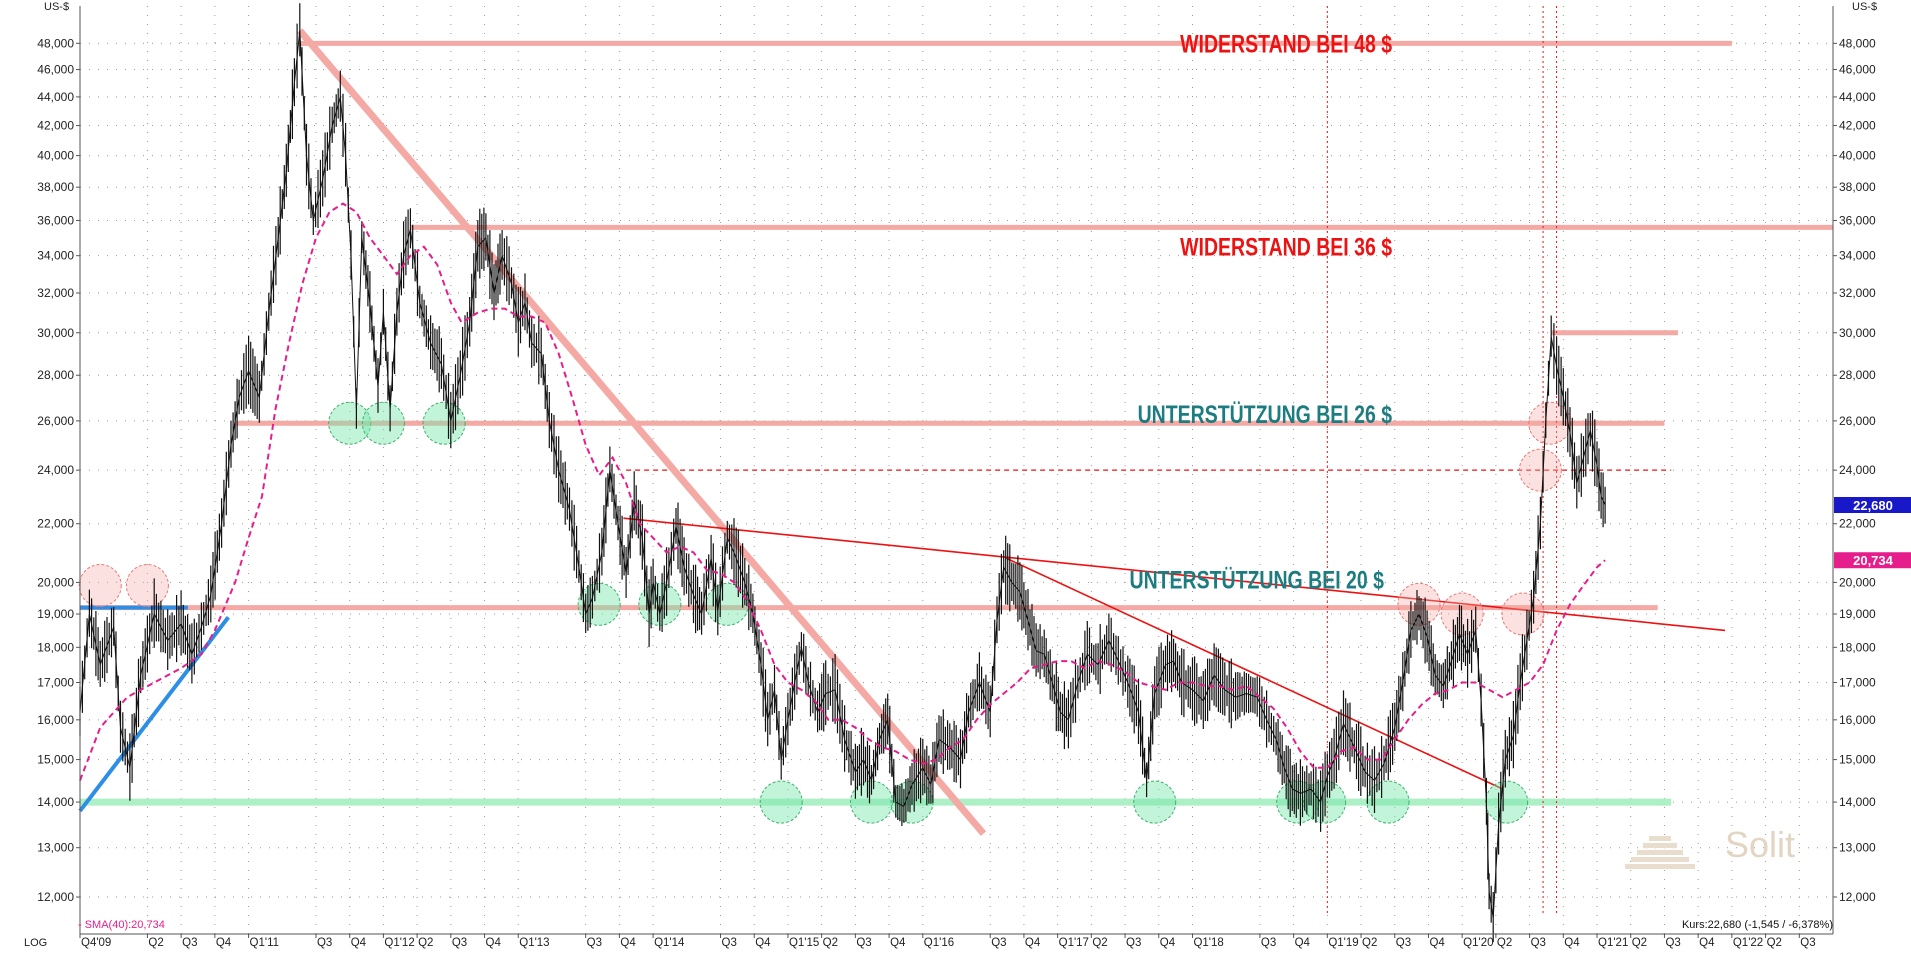 The image size is (1911, 956). I want to click on x-tick-label: Q1'21, so click(1613, 943).